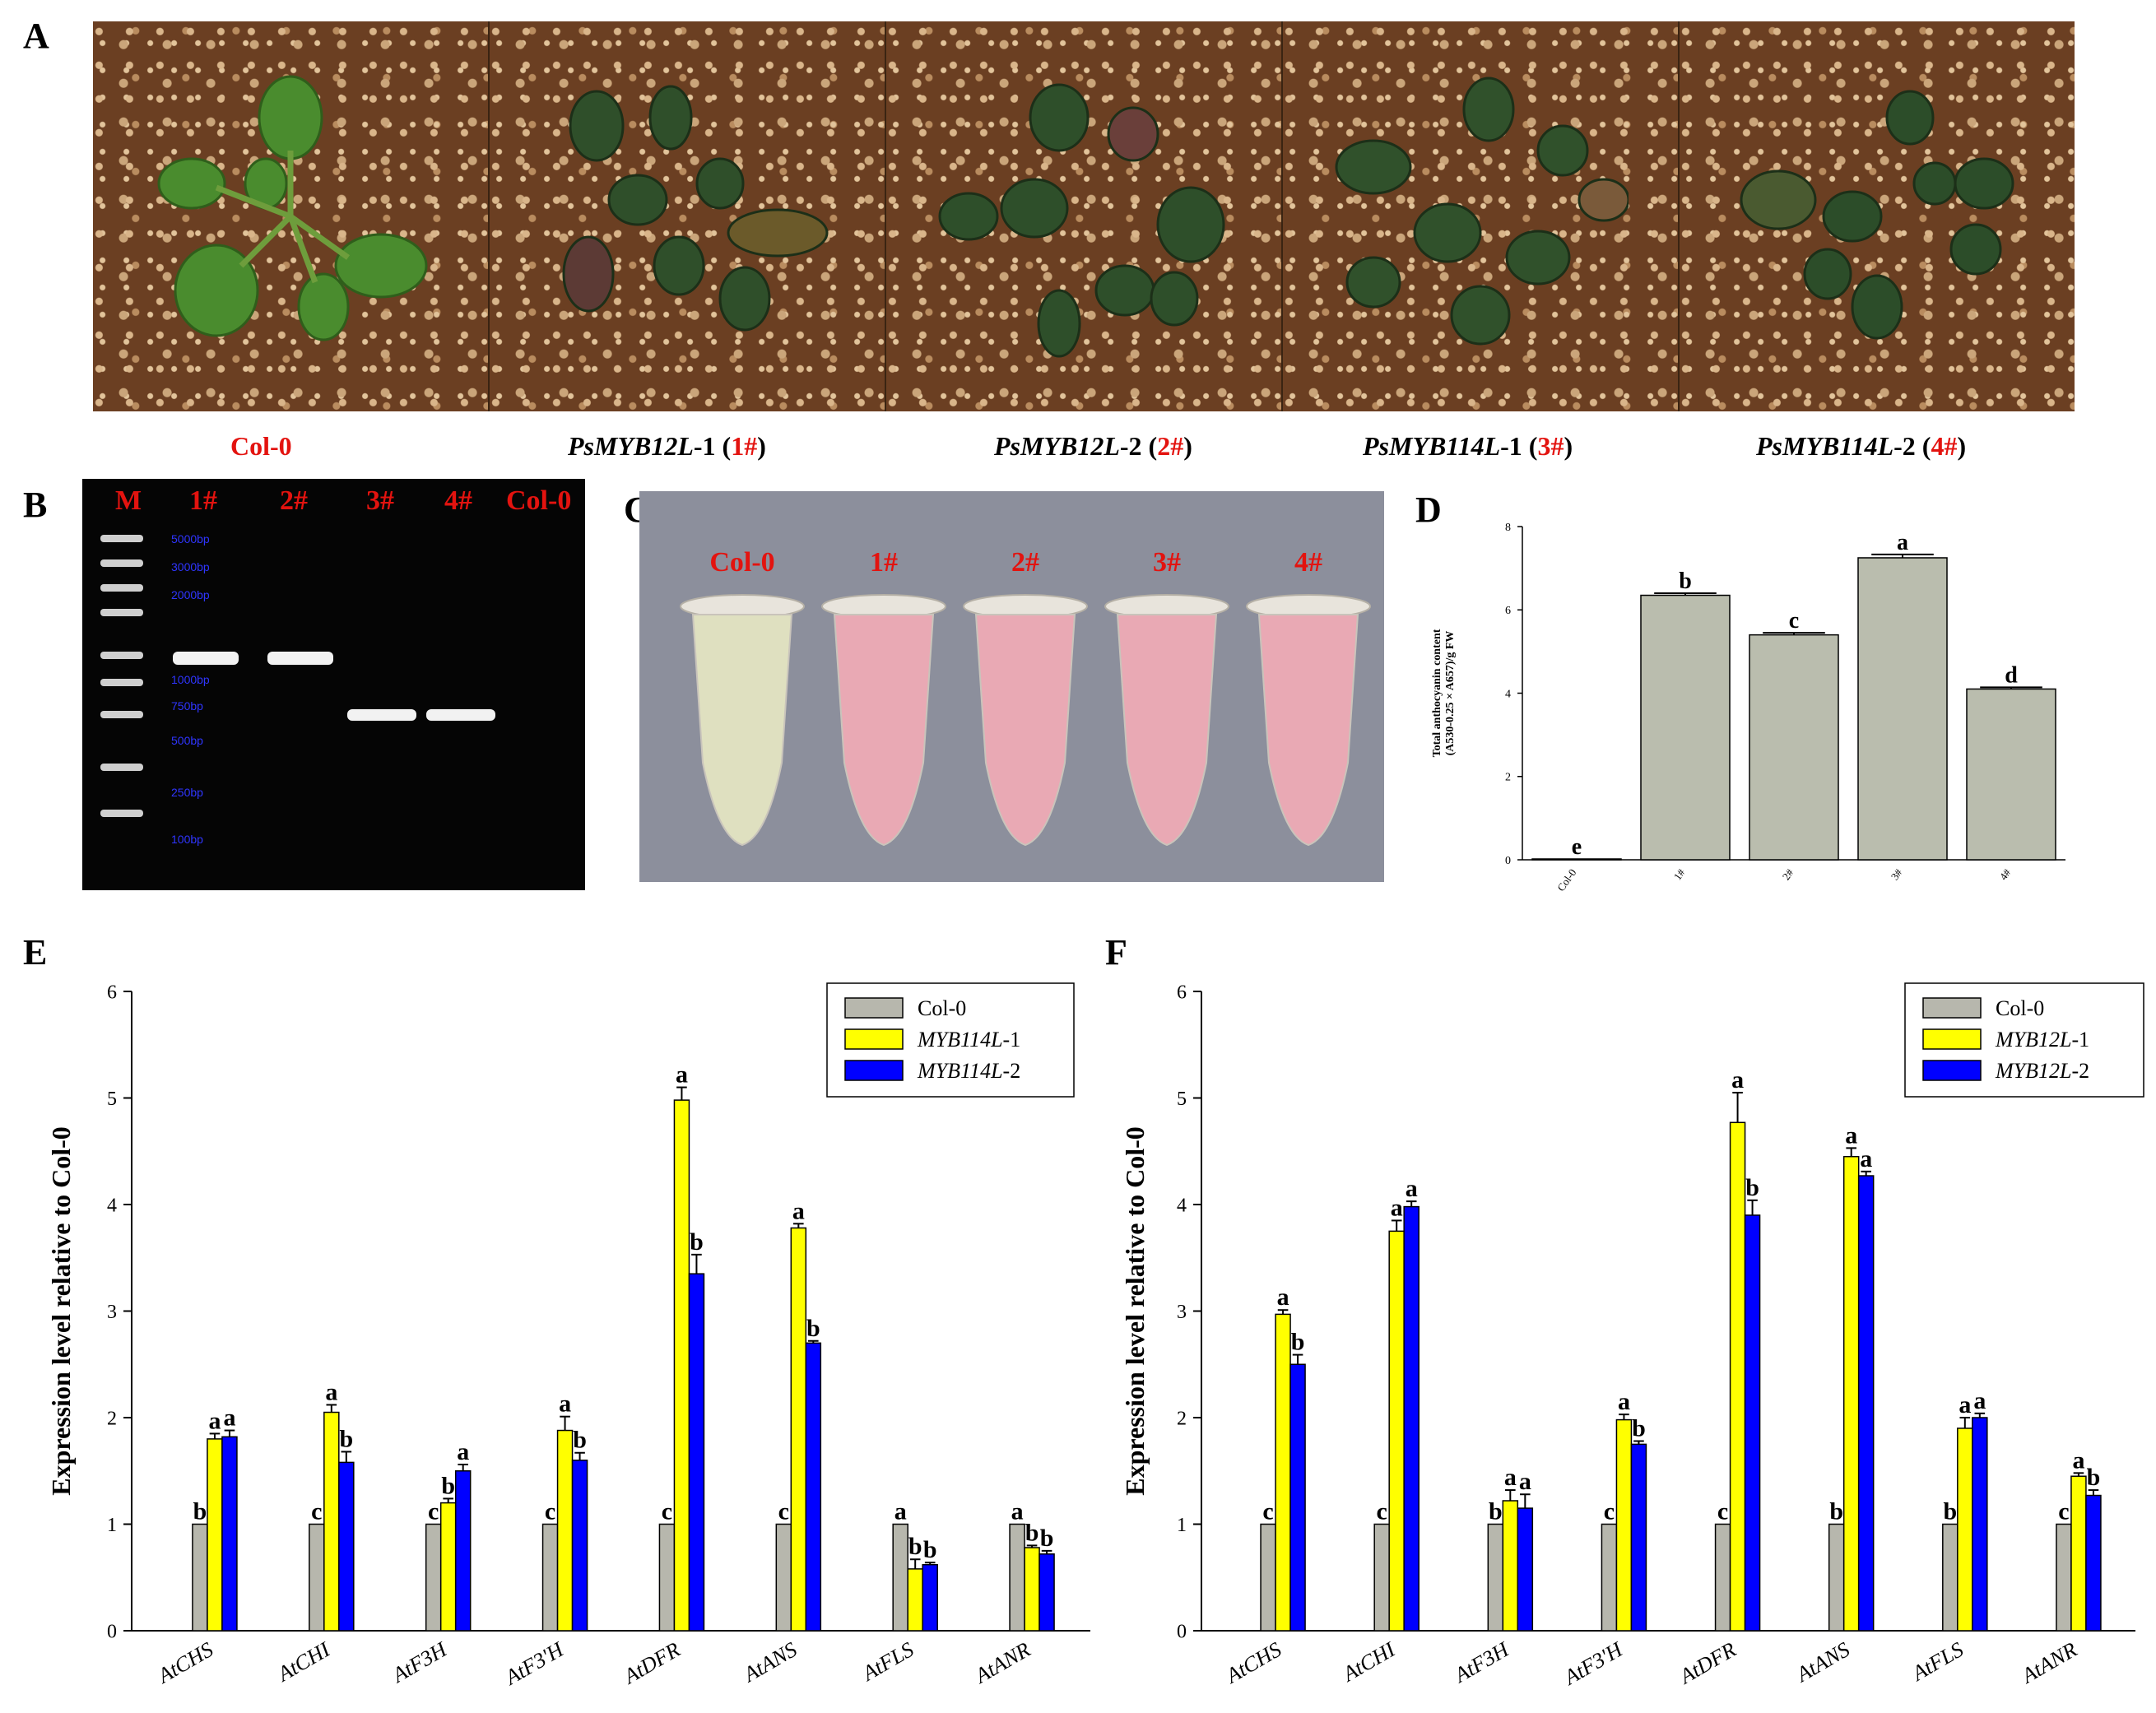  I want to click on tube-label: Col-0, so click(742, 562).